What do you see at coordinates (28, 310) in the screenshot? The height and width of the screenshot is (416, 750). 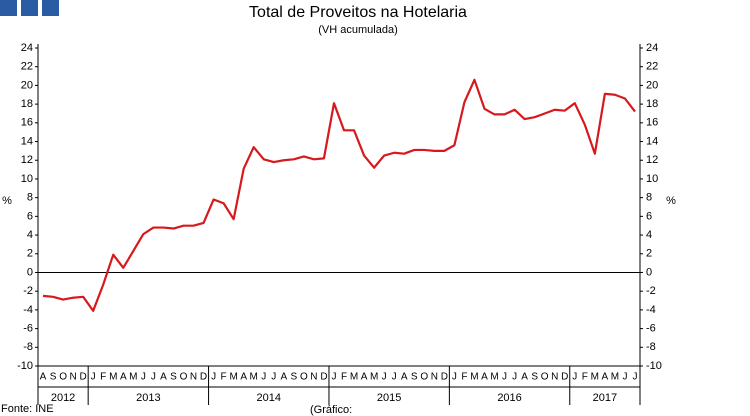 I see `y-tick-label: -4` at bounding box center [28, 310].